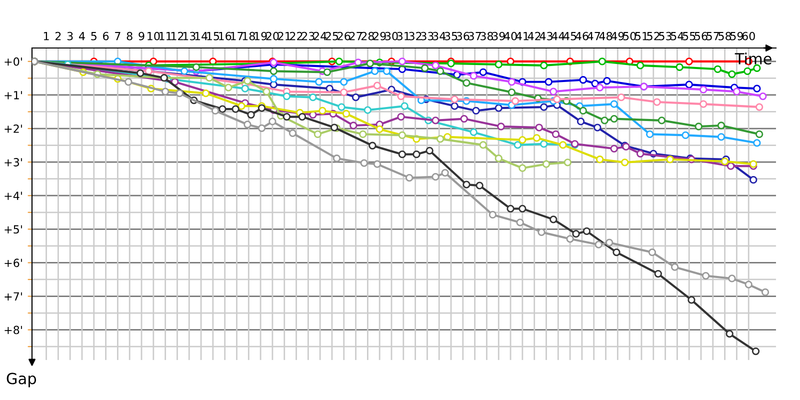  What do you see at coordinates (391, 36) in the screenshot?
I see `x-tick-label: 30` at bounding box center [391, 36].